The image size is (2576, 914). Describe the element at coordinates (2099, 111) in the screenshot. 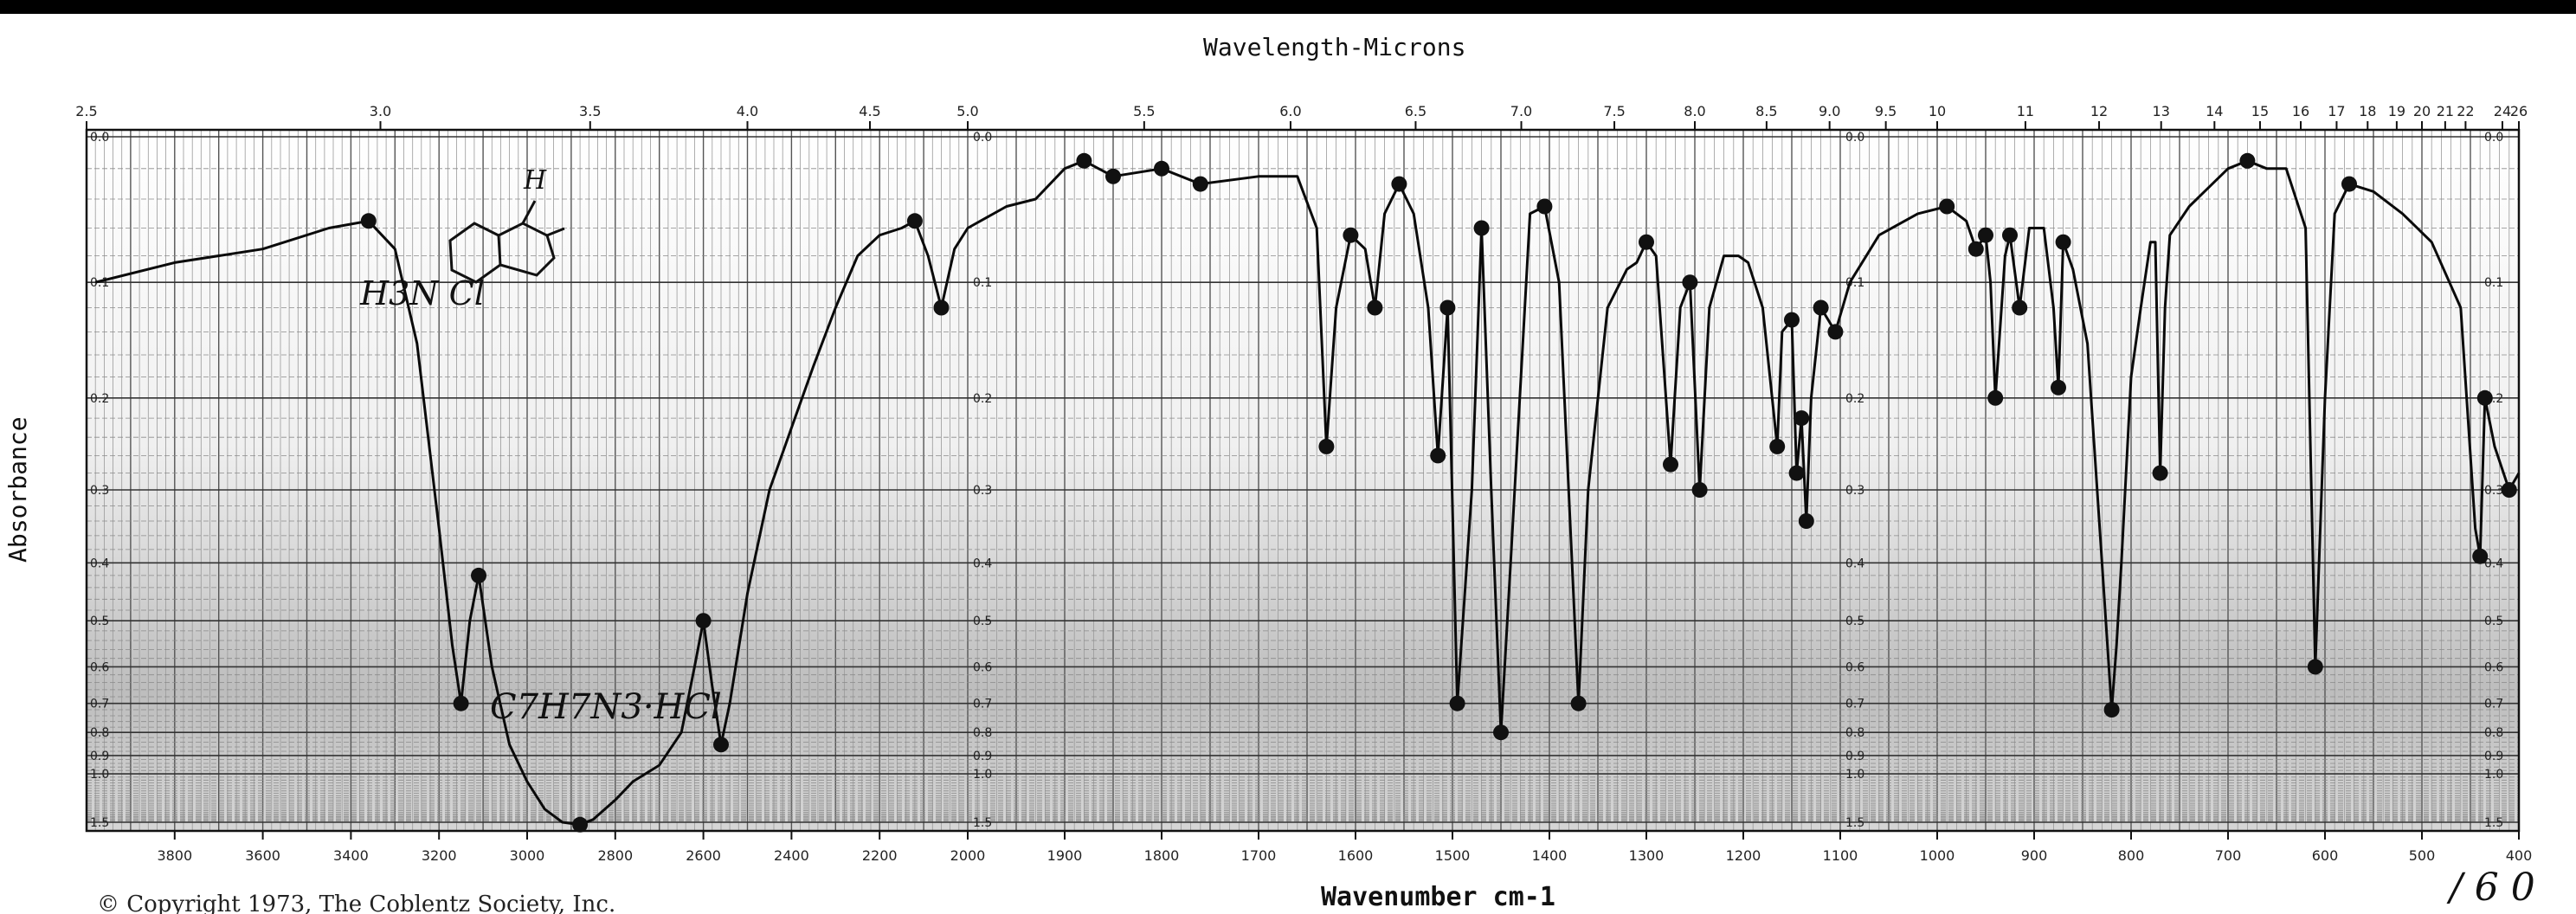

I see `micron-tick-label: 12` at that location.